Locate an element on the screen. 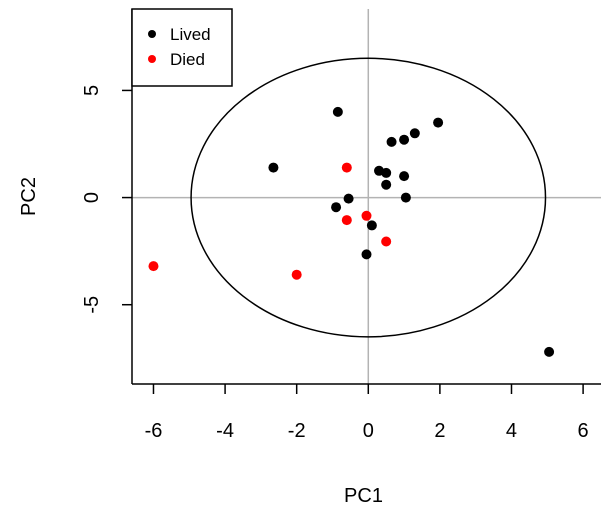 This screenshot has width=602, height=513. legend-label-died: Died is located at coordinates (187, 59).